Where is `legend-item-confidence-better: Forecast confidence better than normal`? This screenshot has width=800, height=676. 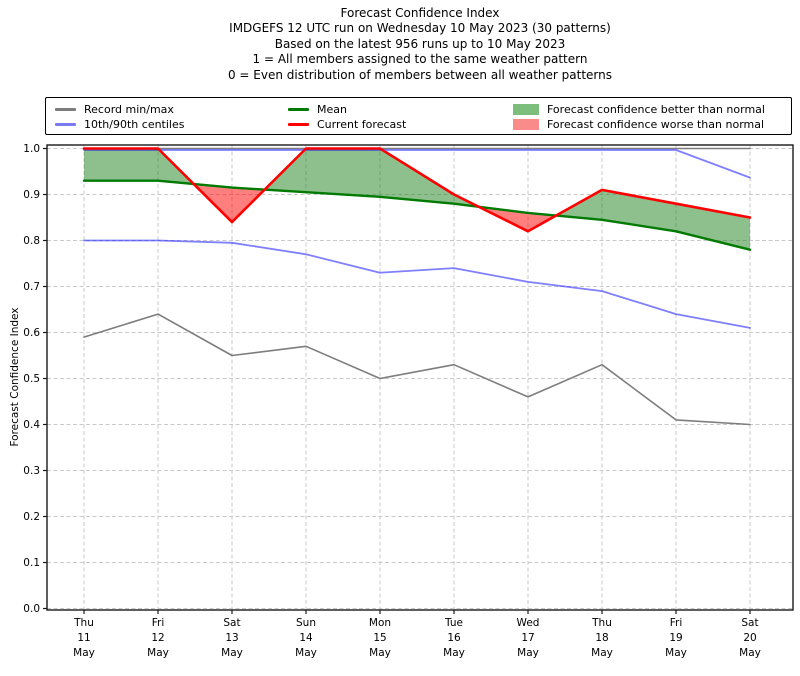
legend-item-confidence-better: Forecast confidence better than normal is located at coordinates (639, 109).